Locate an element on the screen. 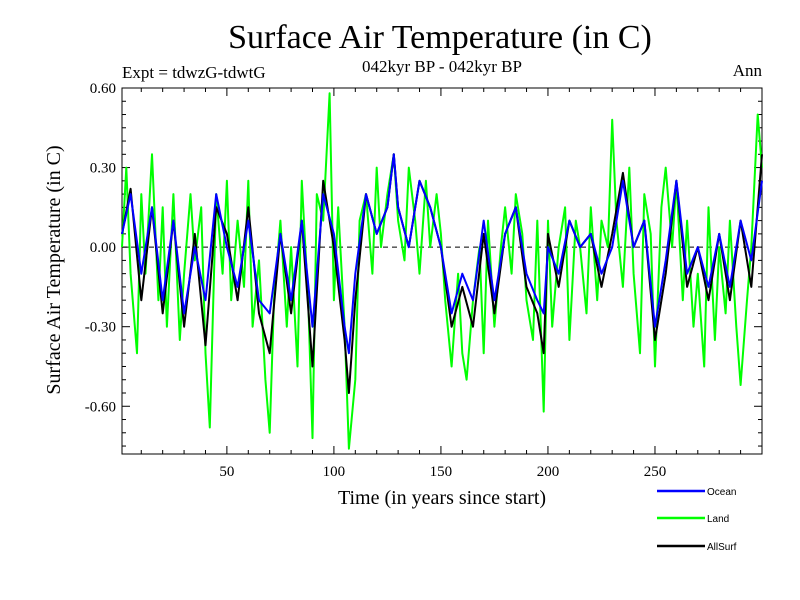 The width and height of the screenshot is (800, 600). x-tick-label: 150 is located at coordinates (441, 472).